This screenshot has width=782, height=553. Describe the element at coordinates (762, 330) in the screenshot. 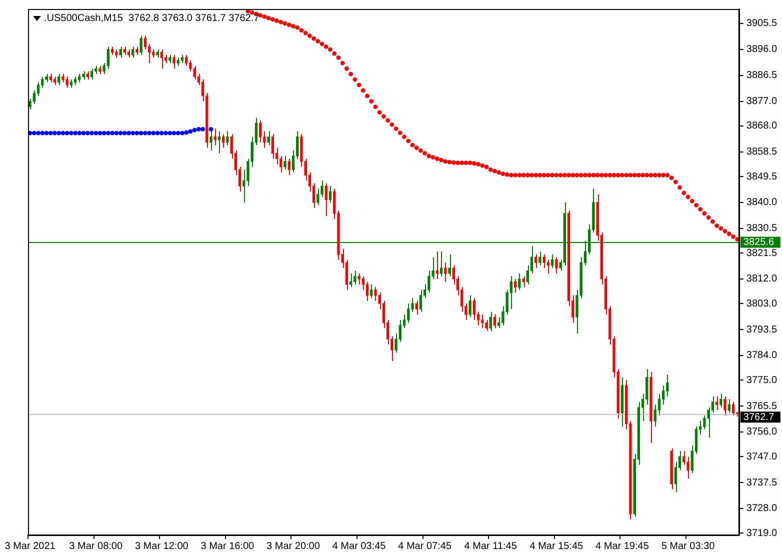

I see `y-tick-label: 3793.5` at that location.